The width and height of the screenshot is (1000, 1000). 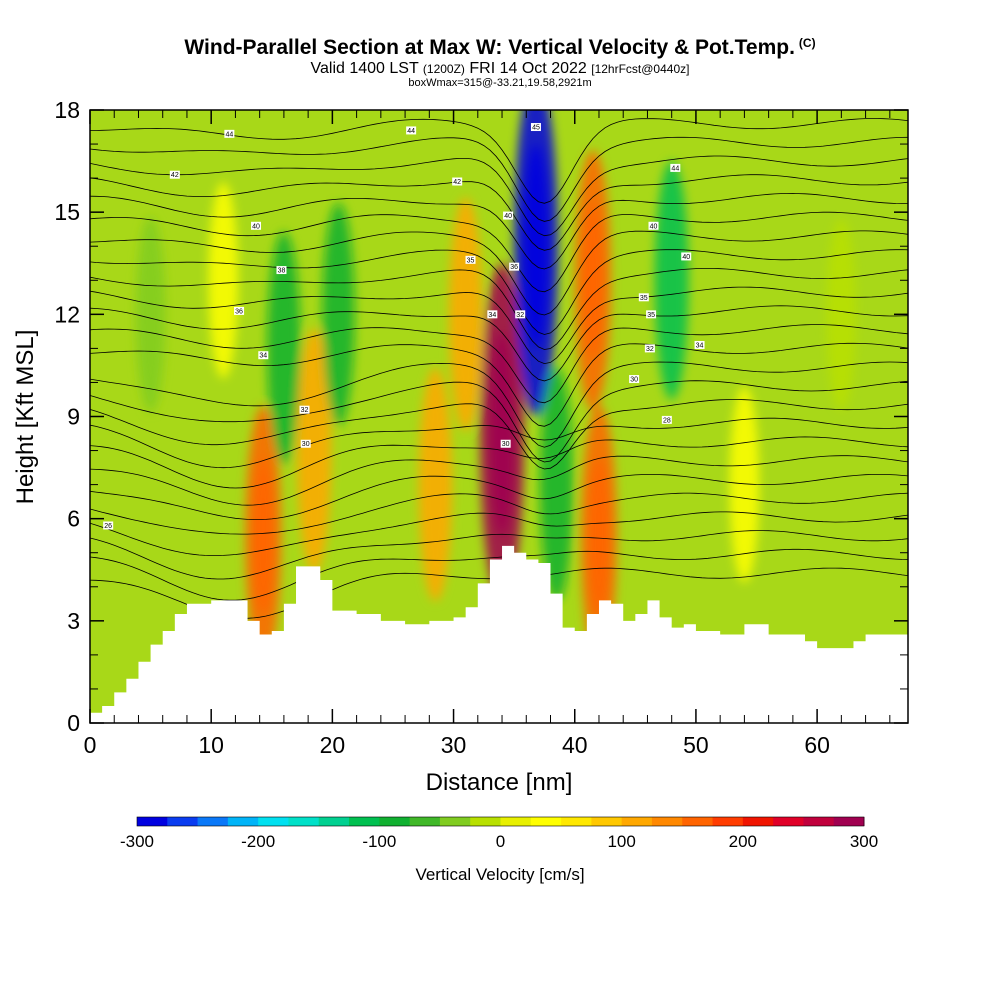 What do you see at coordinates (256, 225) in the screenshot?
I see `theta-label-6: 40` at bounding box center [256, 225].